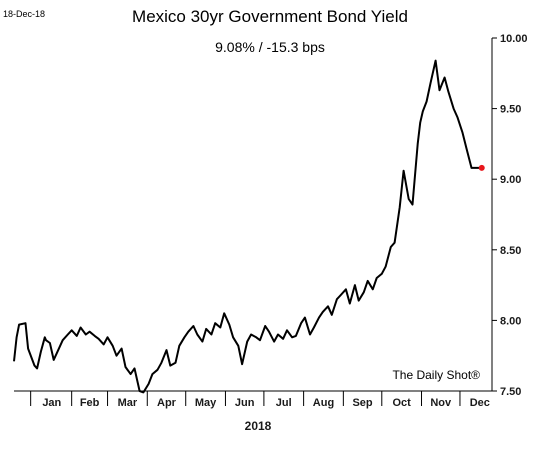 The height and width of the screenshot is (451, 541). What do you see at coordinates (480, 403) in the screenshot?
I see `x-tick-label: Dec` at bounding box center [480, 403].